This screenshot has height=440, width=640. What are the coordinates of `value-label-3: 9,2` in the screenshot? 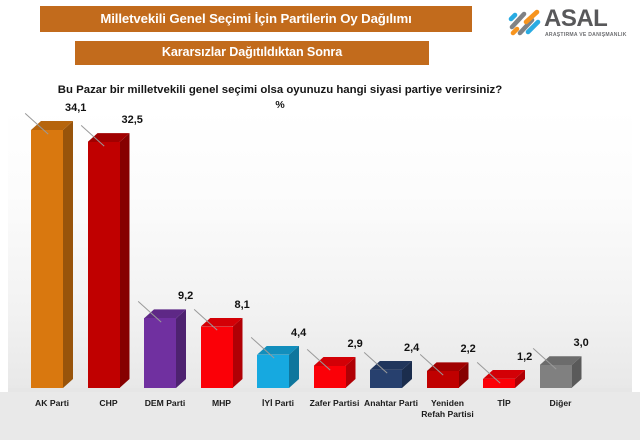 It's located at (186, 296).